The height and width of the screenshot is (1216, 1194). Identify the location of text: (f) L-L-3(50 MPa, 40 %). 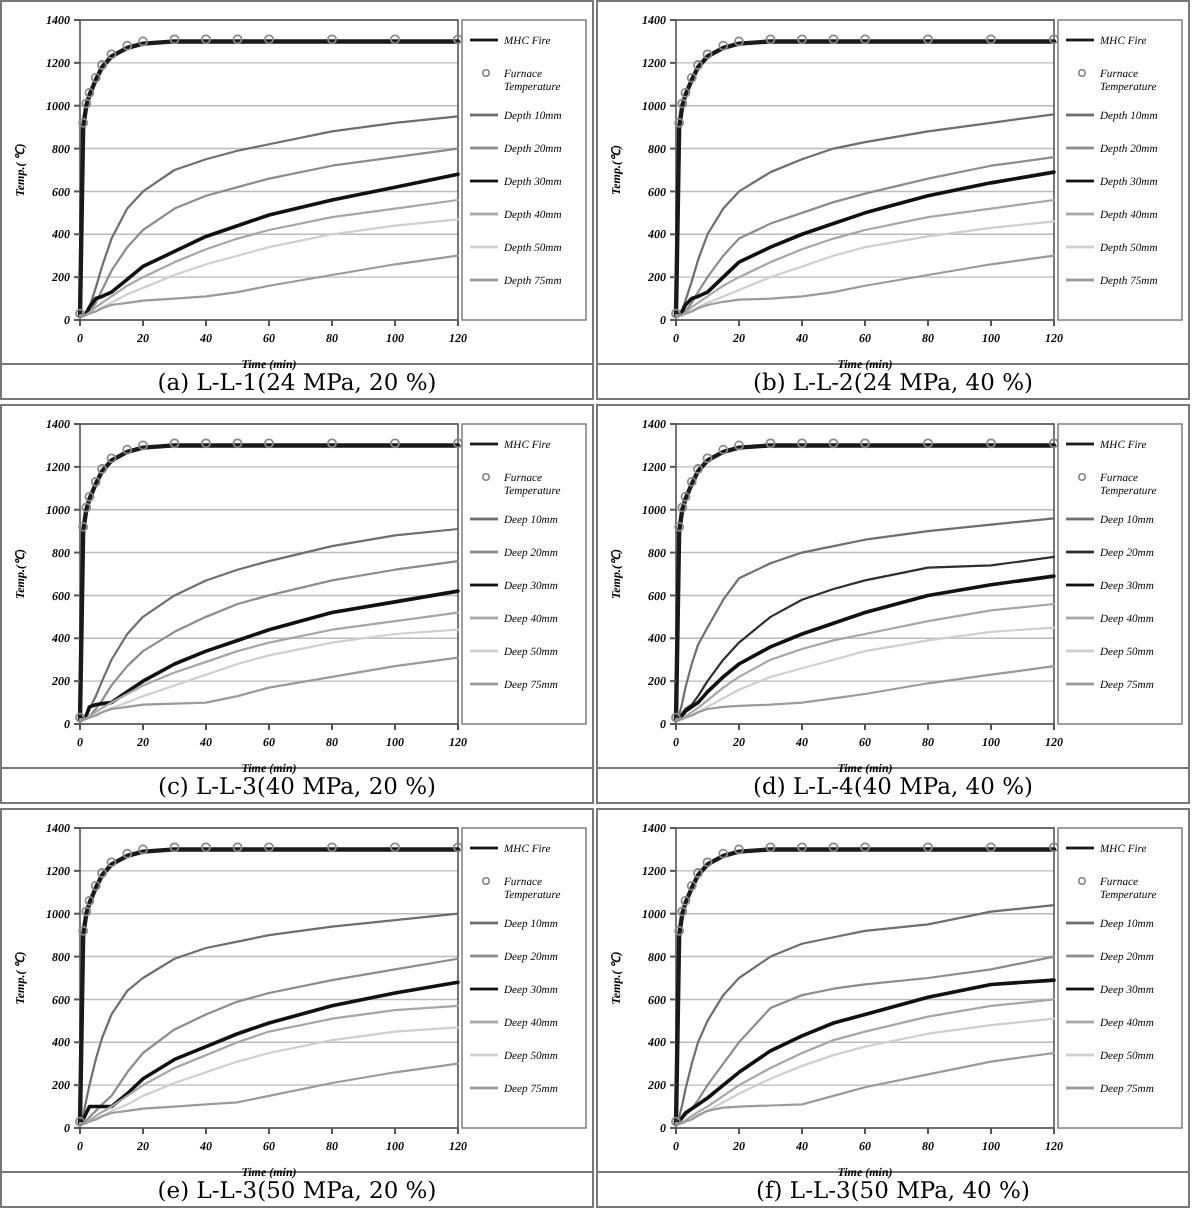
(893, 1190).